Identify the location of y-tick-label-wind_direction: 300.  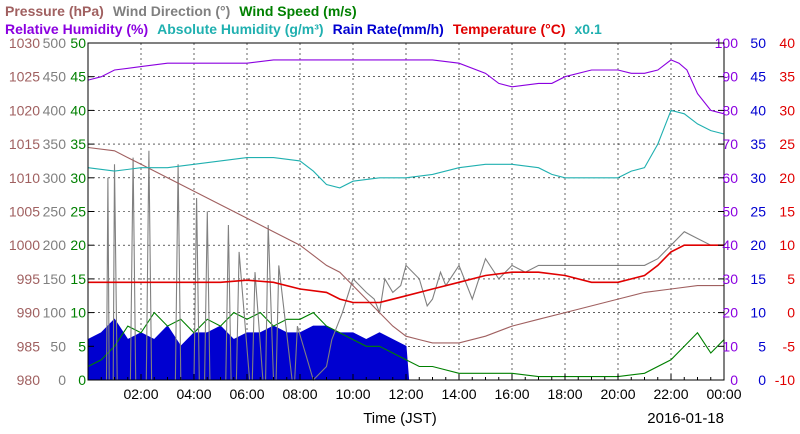
(55, 178).